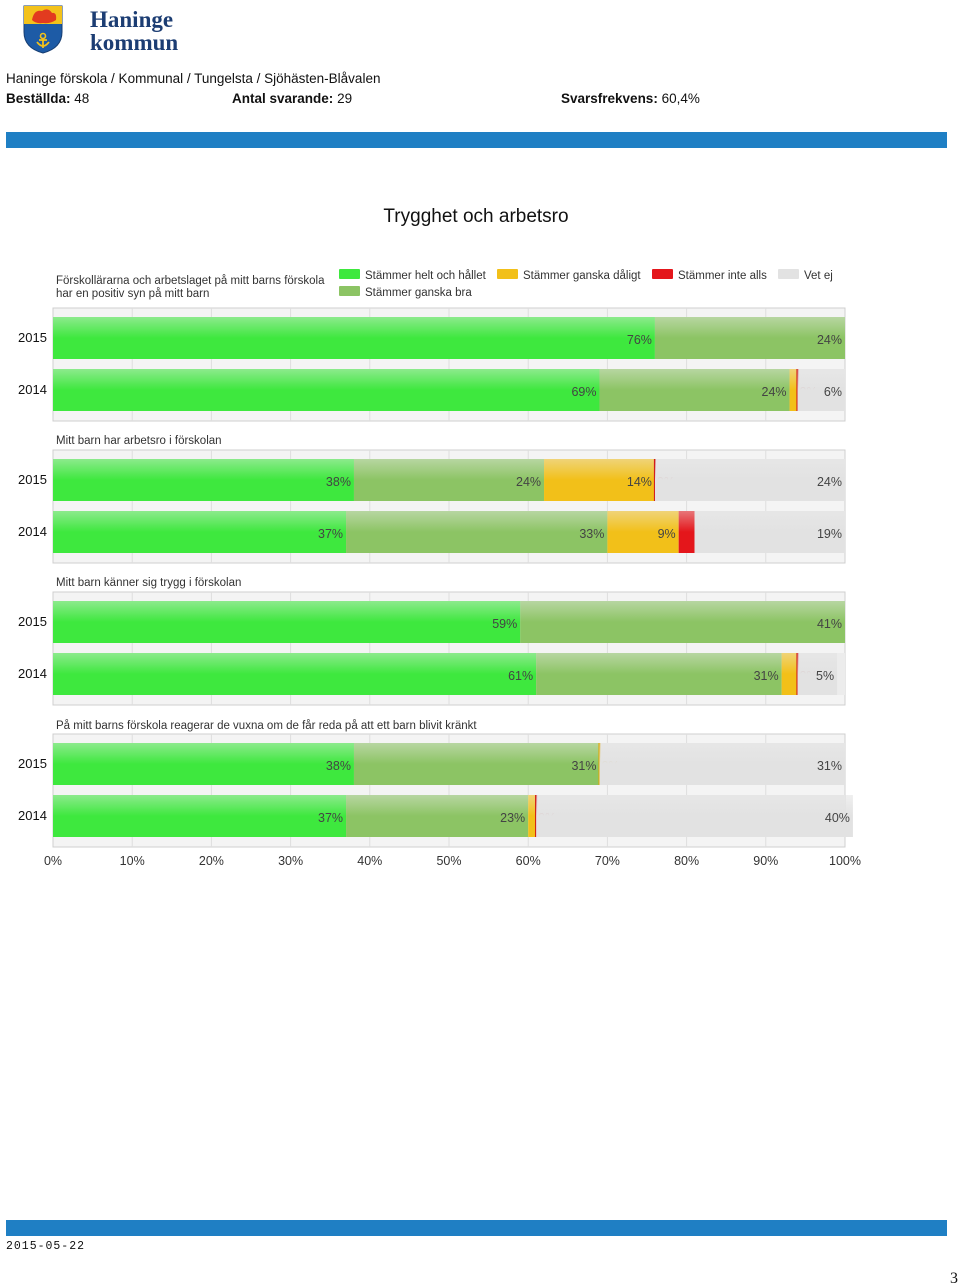 This screenshot has height=1288, width=960. I want to click on bar-label-1-0-ganska_daligt: 14%, so click(639, 482).